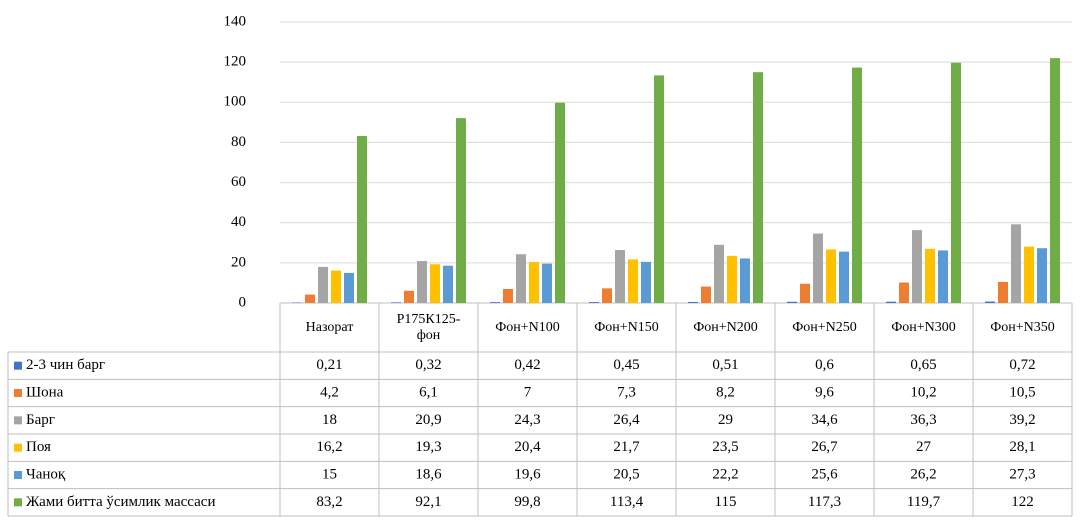 The image size is (1082, 520). I want to click on value-label: 0,21, so click(329, 365).